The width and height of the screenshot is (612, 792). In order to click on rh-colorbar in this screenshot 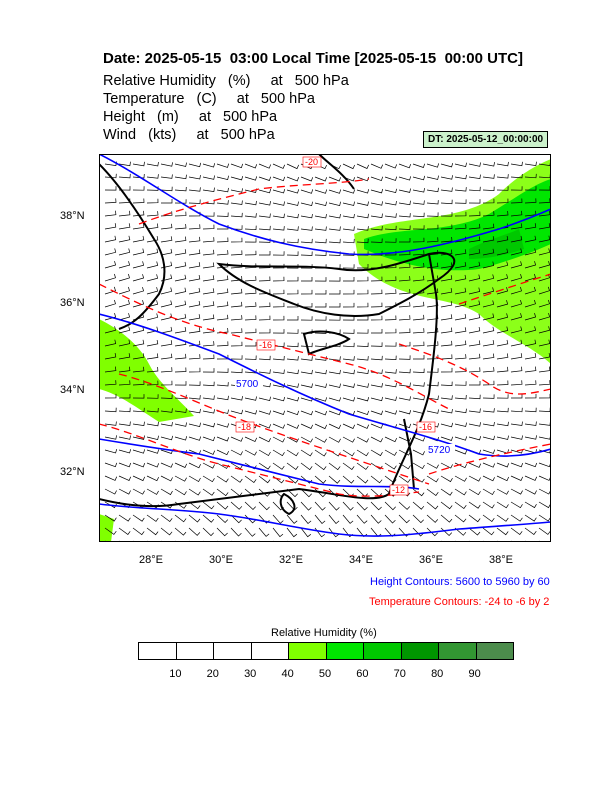, I will do `click(326, 651)`.